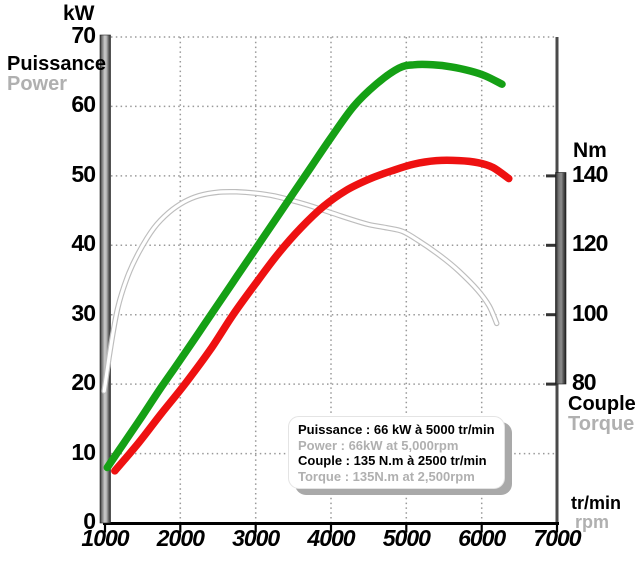 This screenshot has width=640, height=567. Describe the element at coordinates (592, 522) in the screenshot. I see `x-axis-unit-en: rpm` at that location.